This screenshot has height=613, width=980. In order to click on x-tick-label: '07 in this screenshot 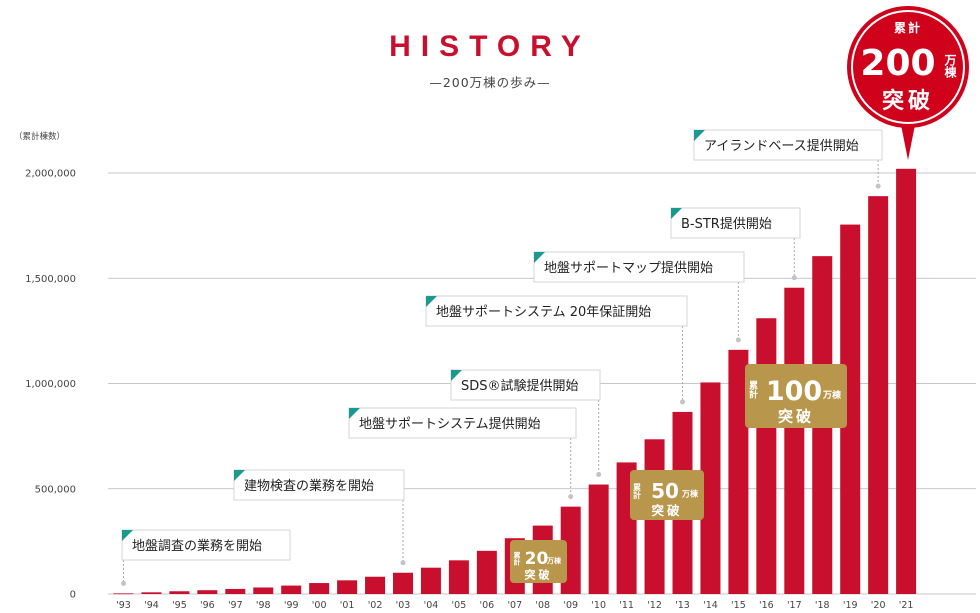, I will do `click(514, 605)`.